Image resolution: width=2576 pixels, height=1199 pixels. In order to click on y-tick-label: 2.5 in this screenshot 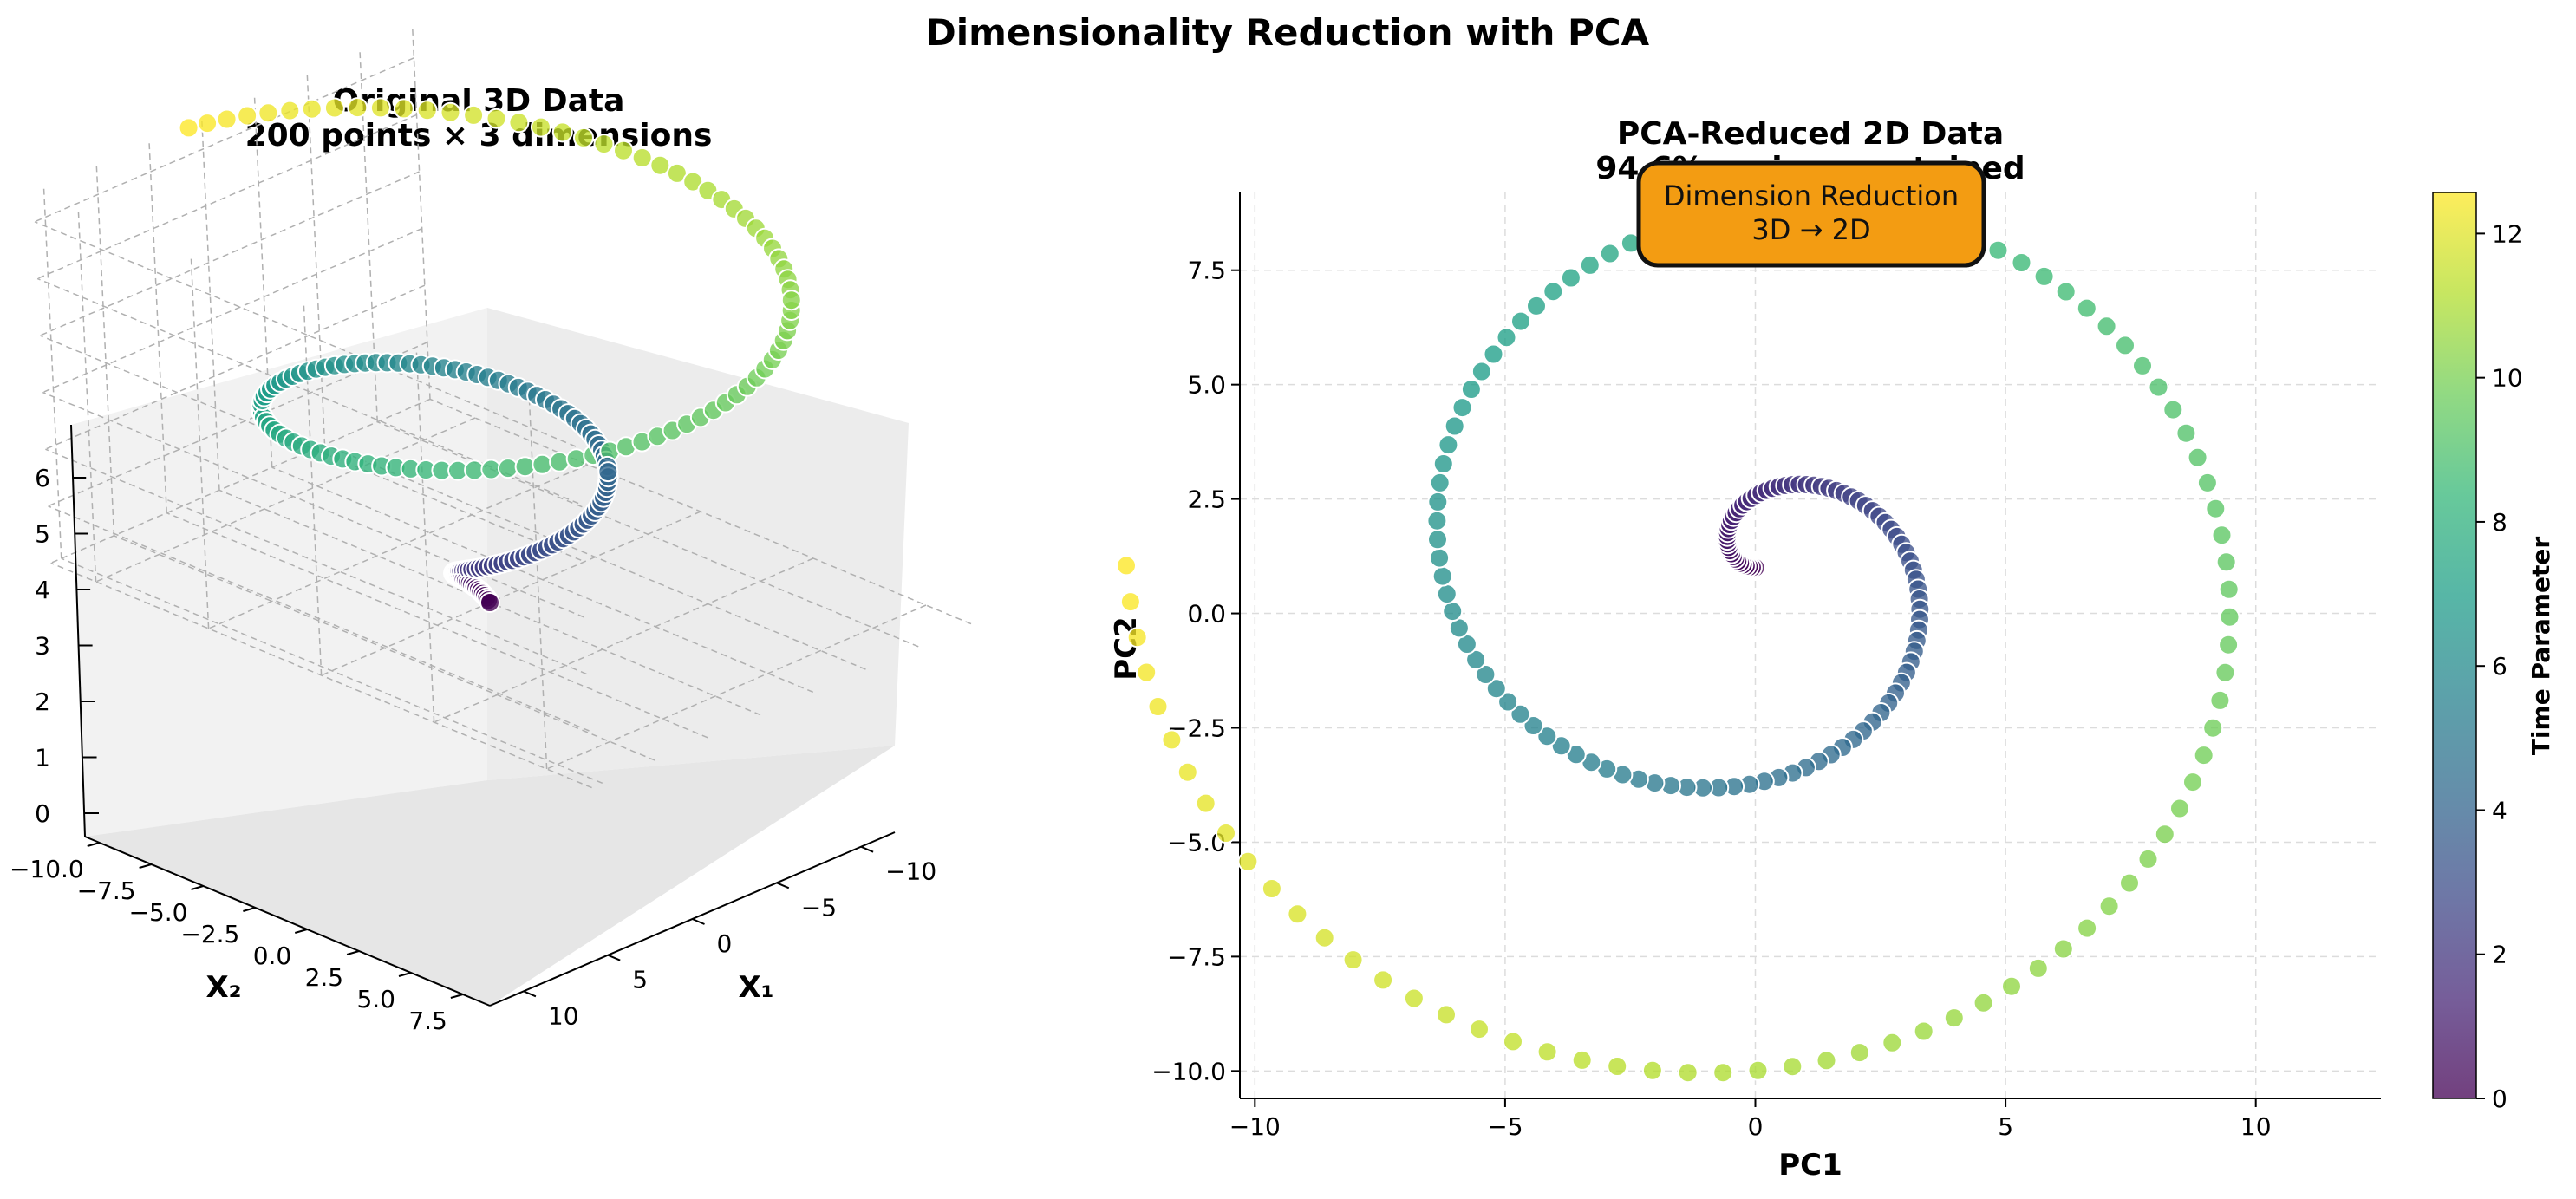, I will do `click(1207, 500)`.